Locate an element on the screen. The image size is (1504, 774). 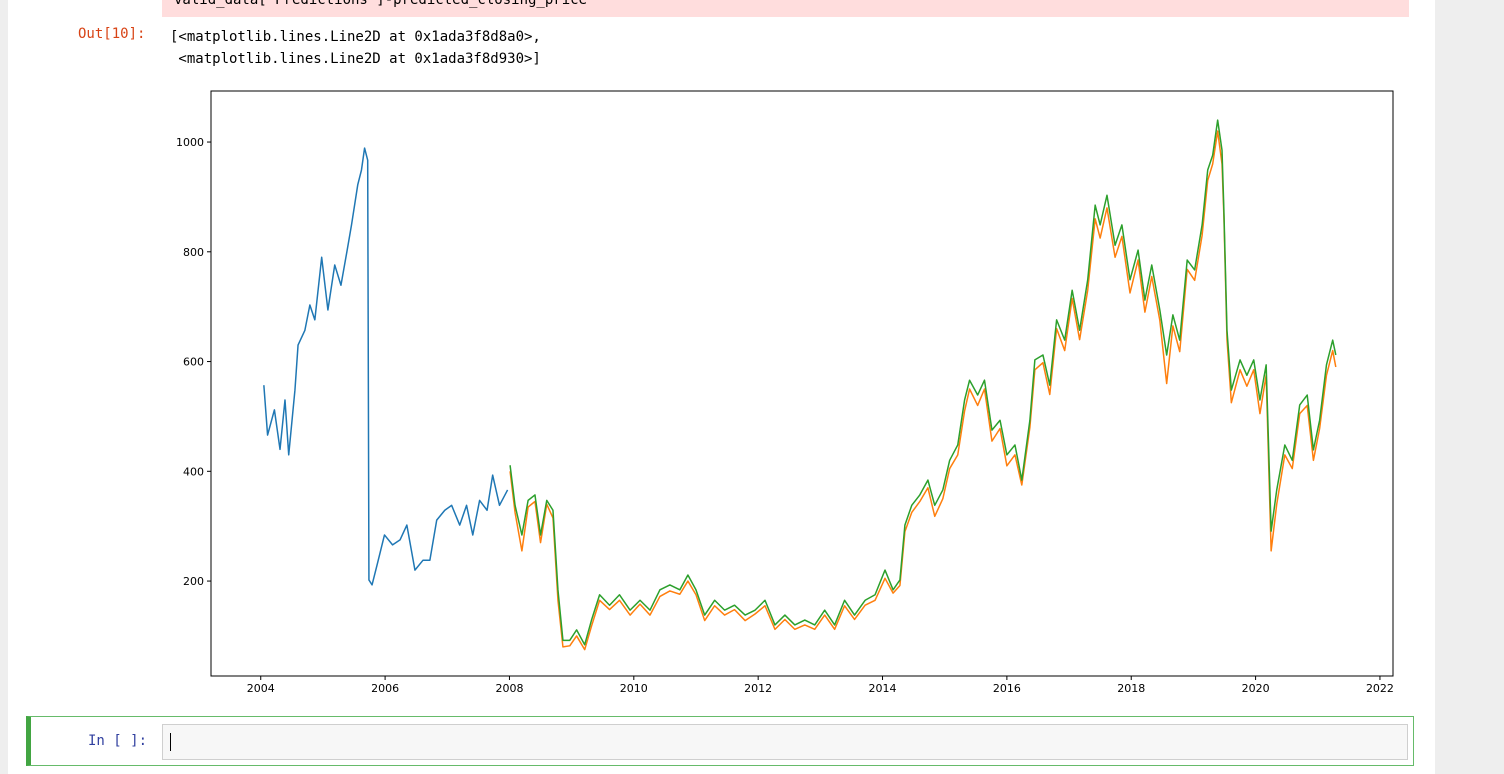
y-tick-label: 1000 is located at coordinates (190, 142).